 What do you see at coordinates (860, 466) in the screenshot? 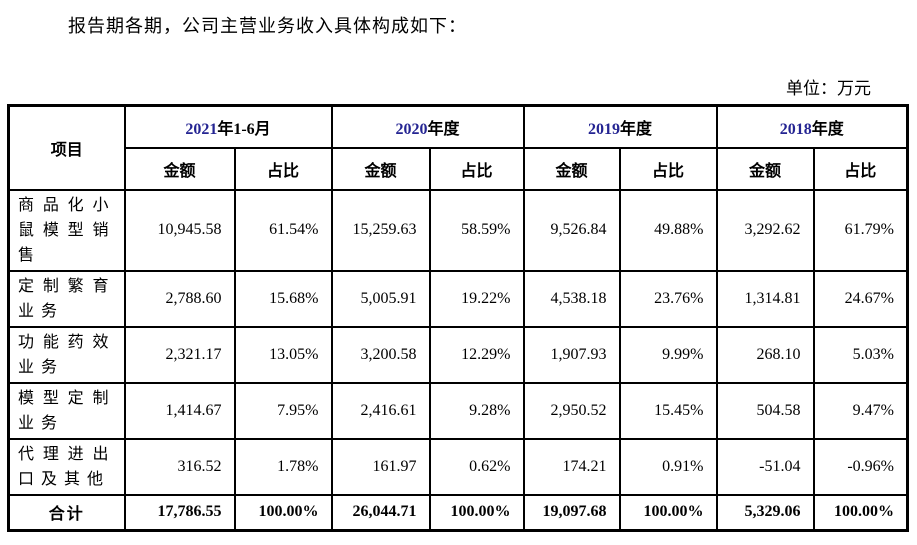
I see `ratio-cell: -0.96%` at bounding box center [860, 466].